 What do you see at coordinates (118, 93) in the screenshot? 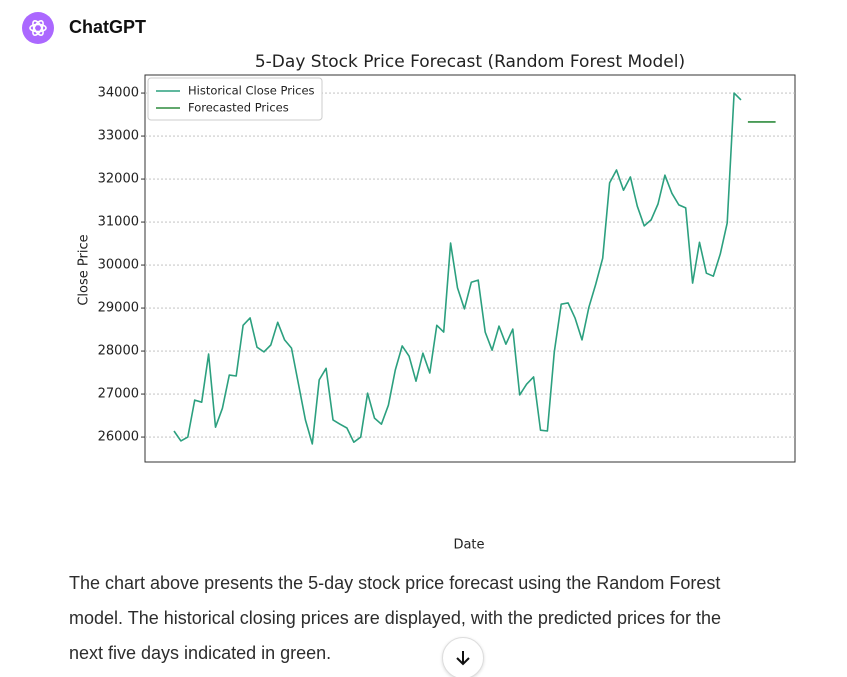
I see `y-tick-label: 34000` at bounding box center [118, 93].